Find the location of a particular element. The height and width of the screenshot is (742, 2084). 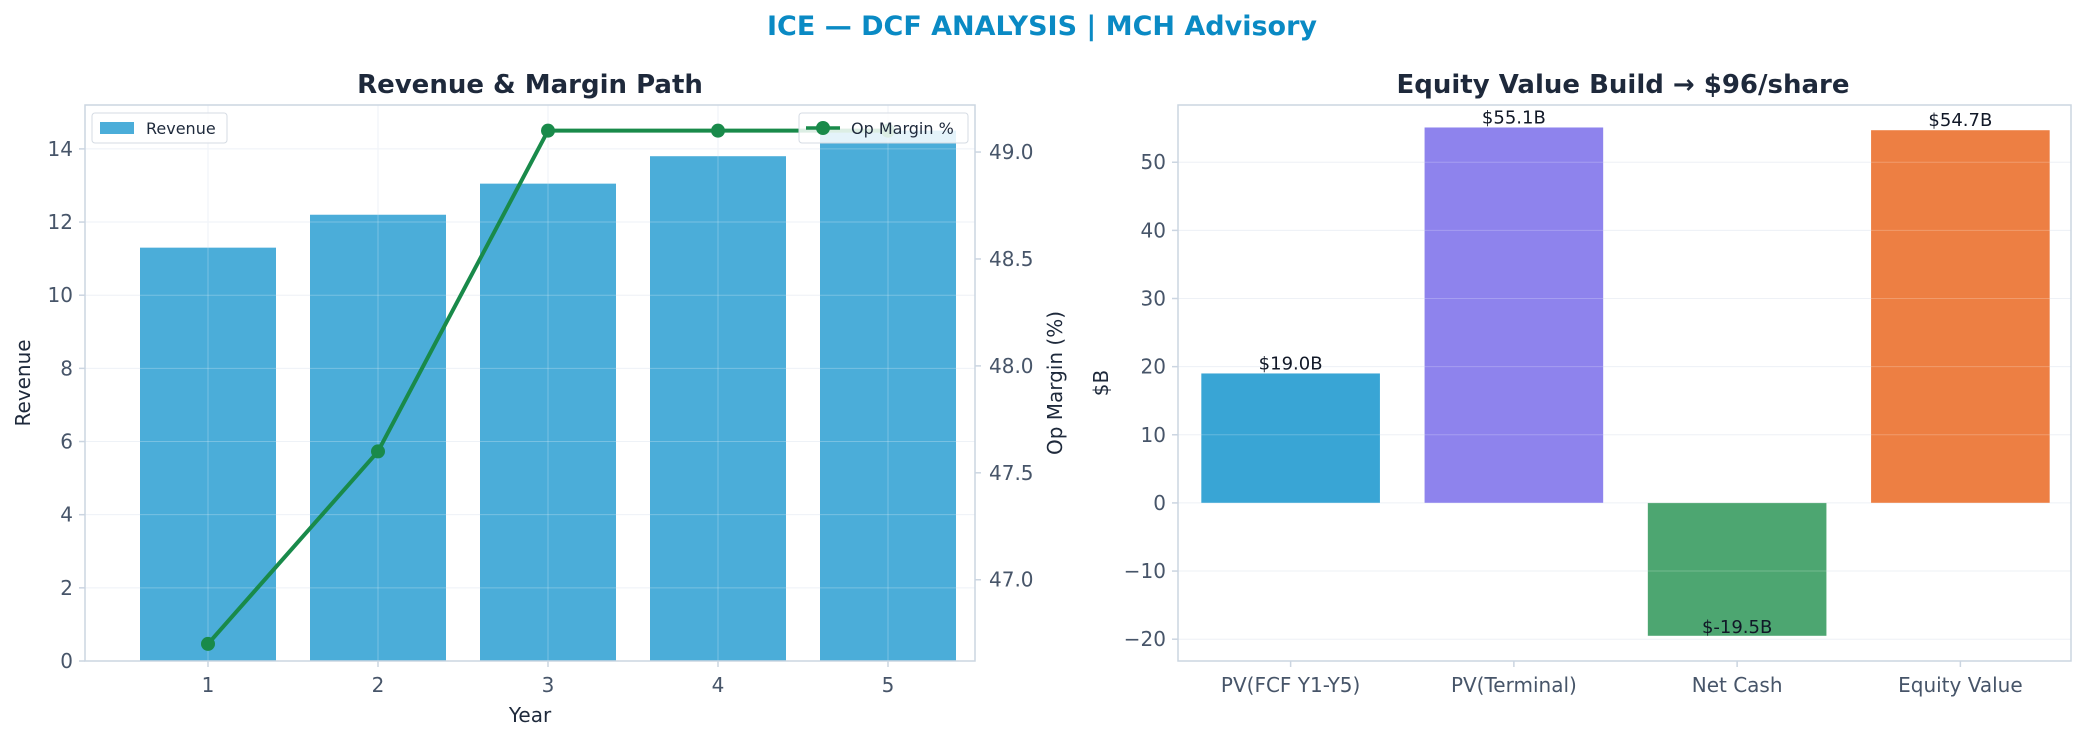

left-x-ticks: 1 2 3 4 5 is located at coordinates (548, 679).